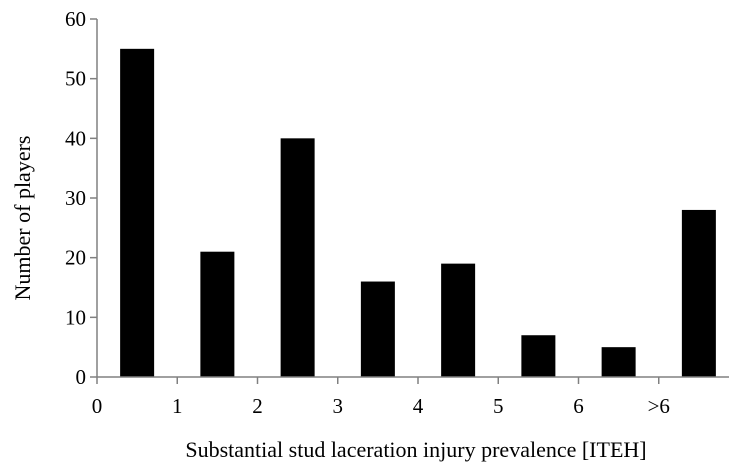 The image size is (729, 464). Describe the element at coordinates (177, 406) in the screenshot. I see `x-tick-label: 1` at that location.